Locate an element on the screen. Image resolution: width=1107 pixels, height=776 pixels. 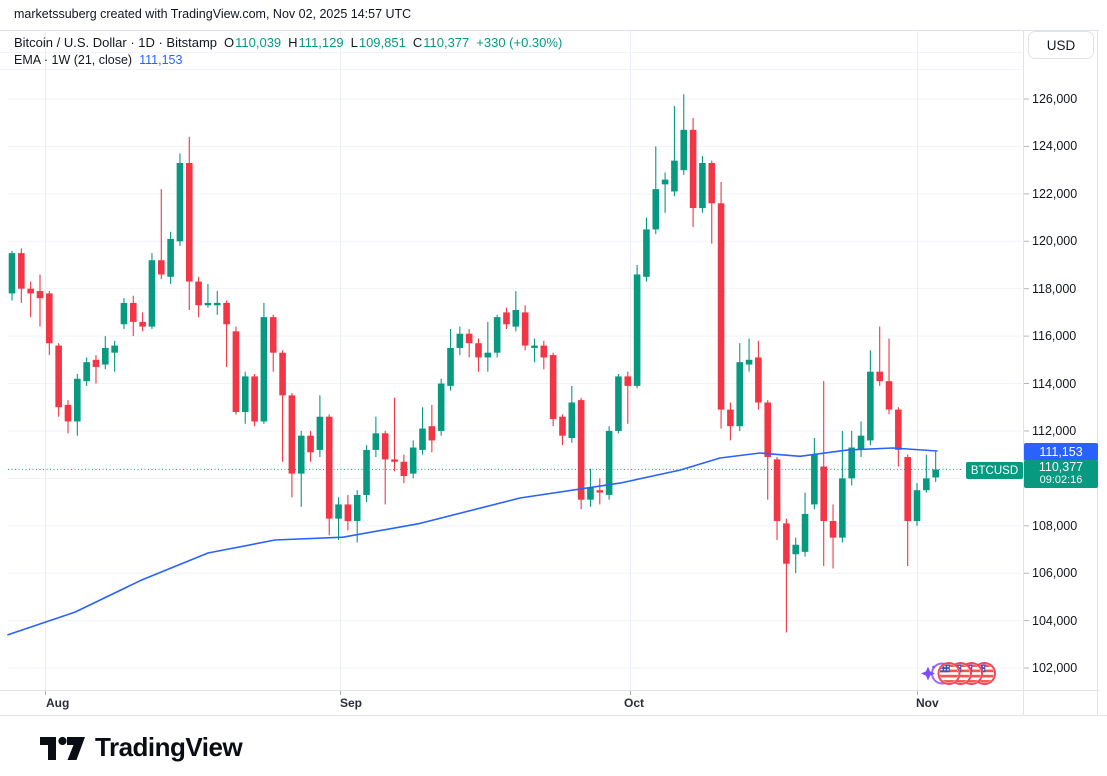
time-axis-label: Aug is located at coordinates (58, 703).